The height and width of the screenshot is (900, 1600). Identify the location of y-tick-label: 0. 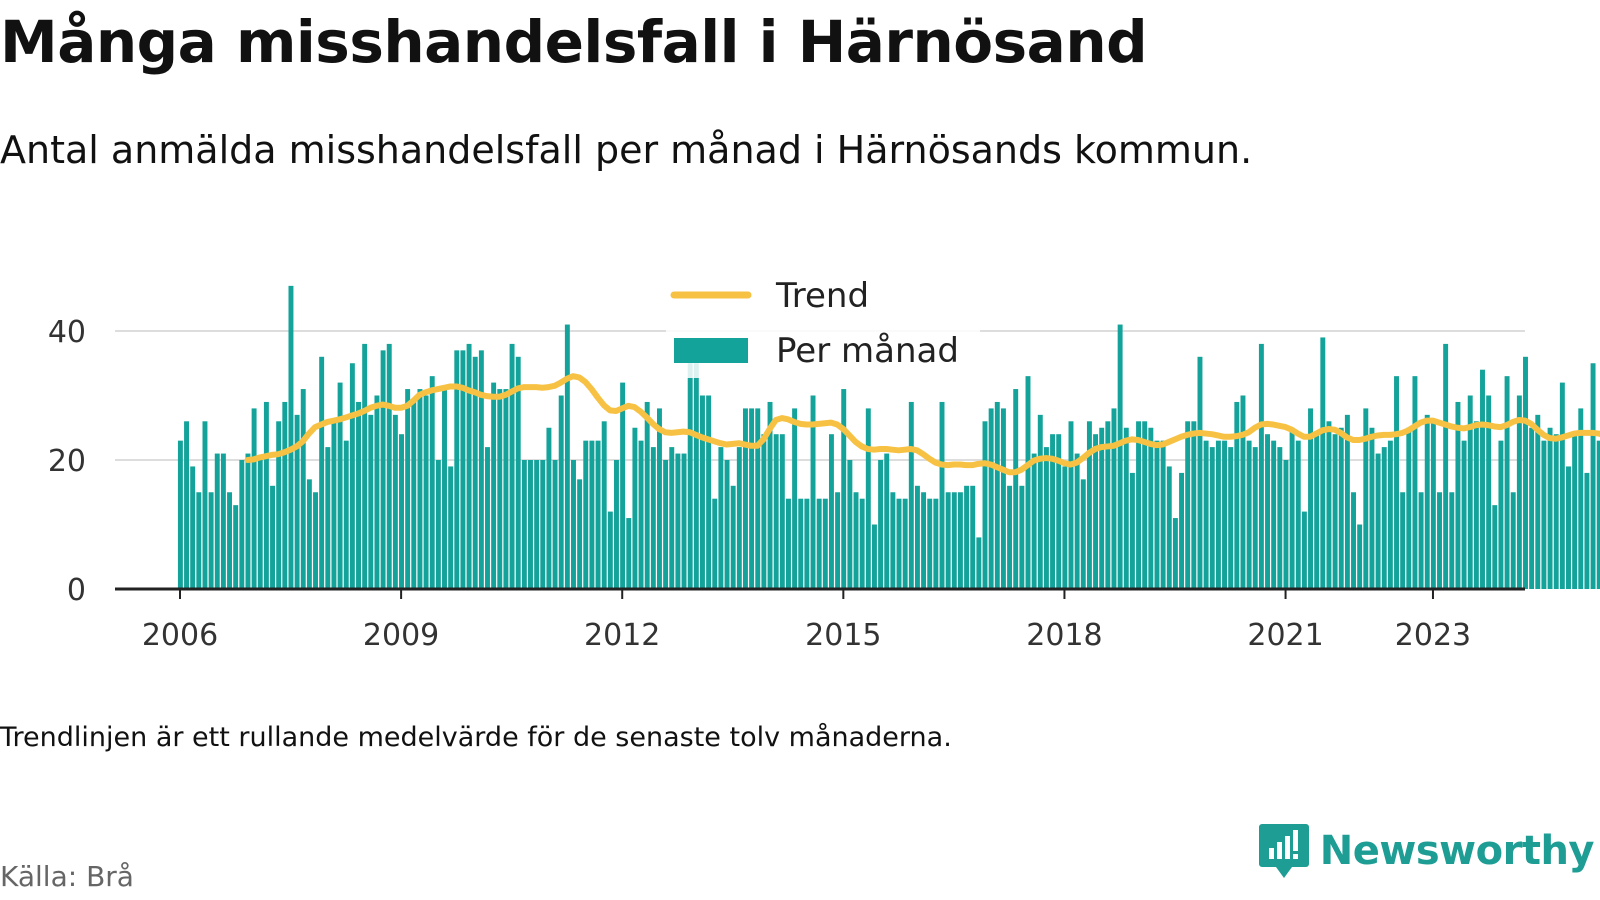
(76, 590).